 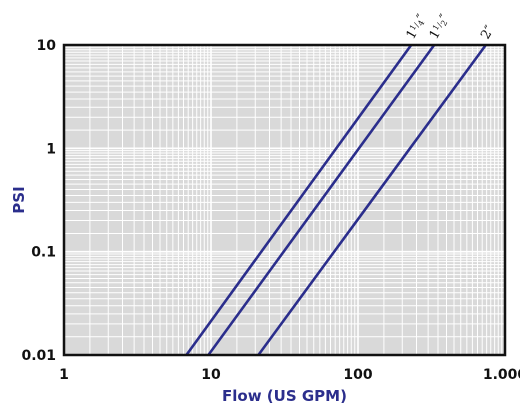 I want to click on series-label-2: 2″, so click(x=488, y=32).